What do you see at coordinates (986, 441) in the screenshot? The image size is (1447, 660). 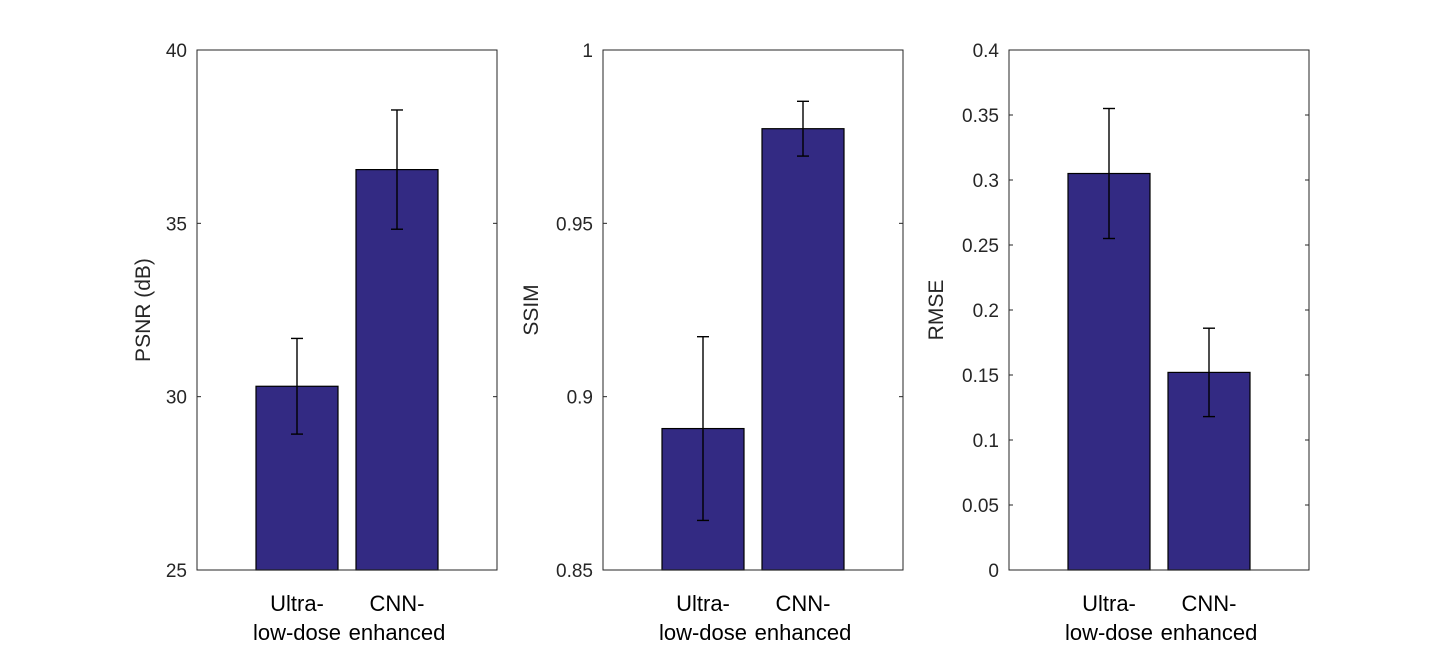 I see `y-tick-label: 0.1` at bounding box center [986, 441].